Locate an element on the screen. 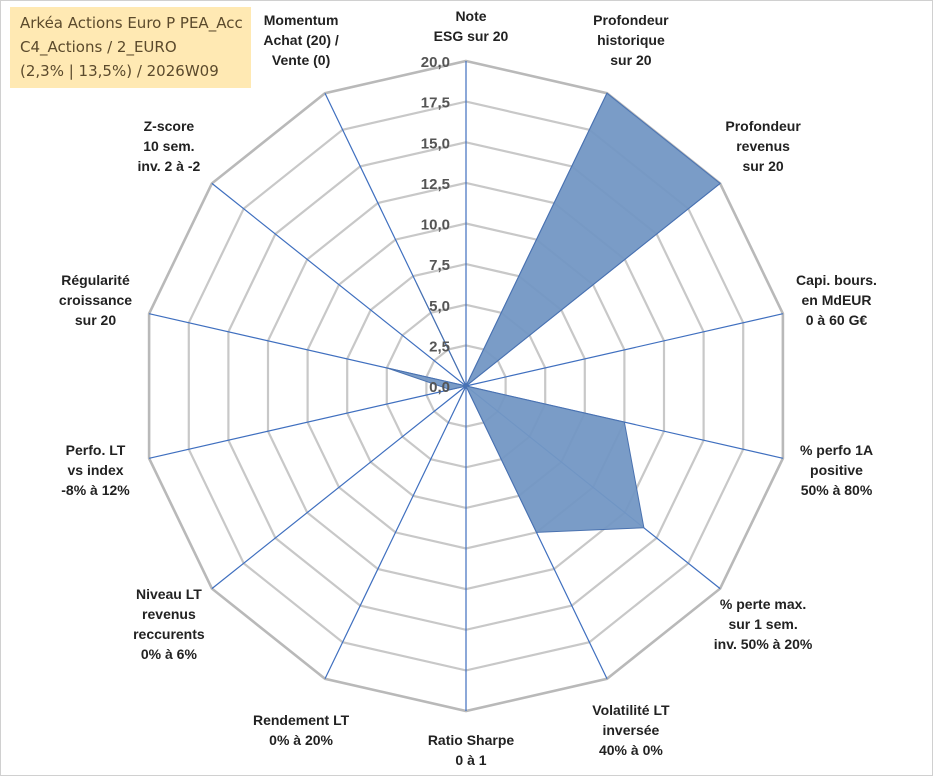 The image size is (933, 776). tick-label: 15,0 is located at coordinates (435, 143).